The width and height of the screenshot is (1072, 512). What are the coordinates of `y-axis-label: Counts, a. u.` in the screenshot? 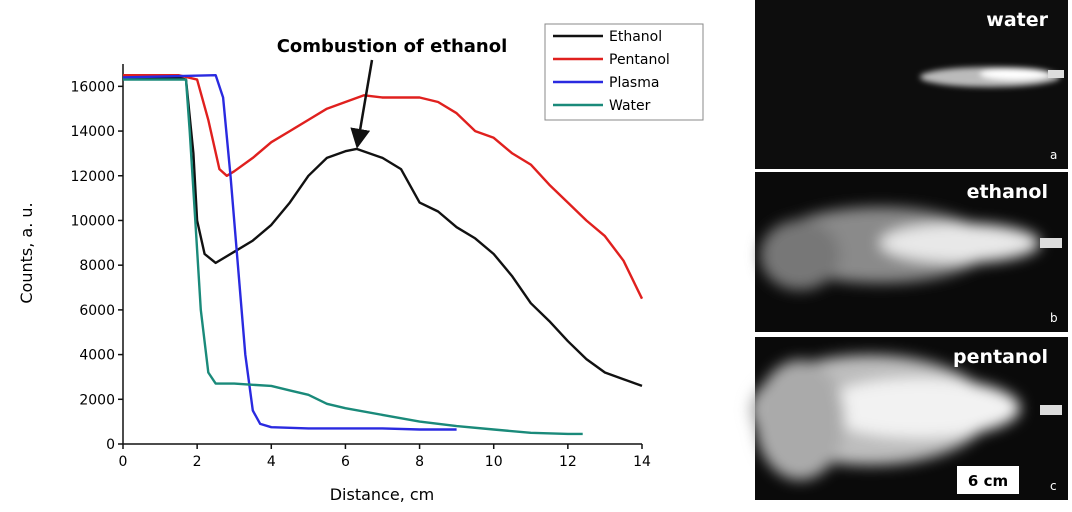 It's located at (26, 252).